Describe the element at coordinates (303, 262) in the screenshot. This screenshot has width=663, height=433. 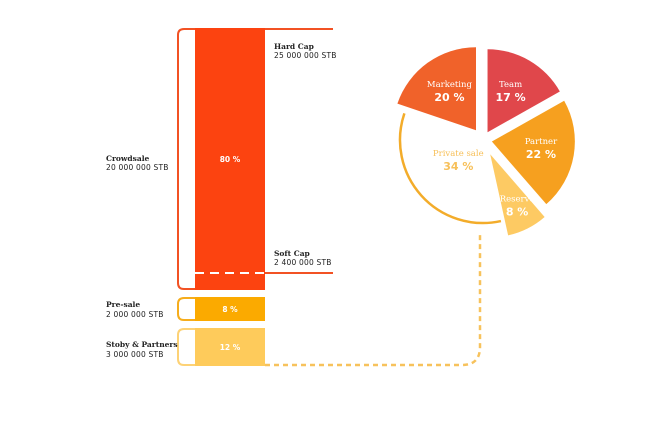
I see `soft-cap-amount: 2 400 000 STB` at that location.